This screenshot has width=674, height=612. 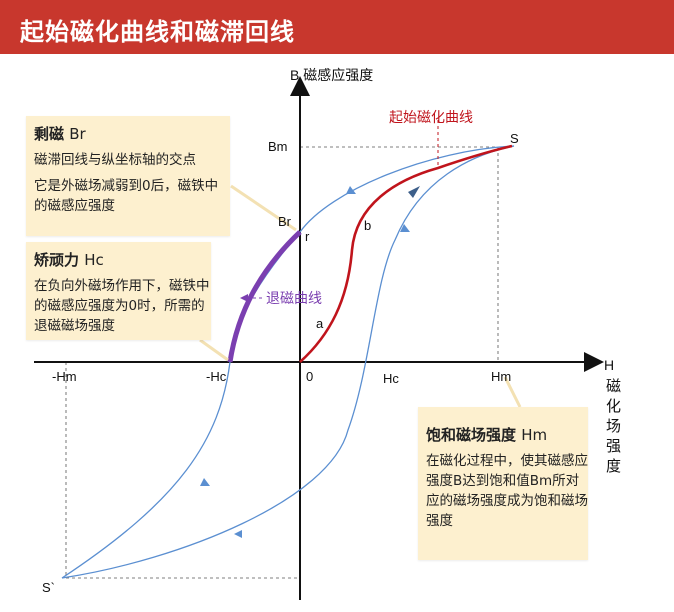 What do you see at coordinates (115, 160) in the screenshot?
I see `remanence-note-line-1: 磁滞回线与纵坐标轴的交点` at bounding box center [115, 160].